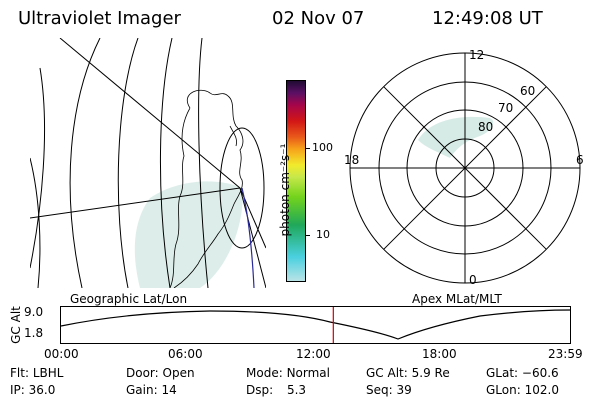 This screenshot has width=600, height=400. Describe the element at coordinates (322, 147) in the screenshot. I see `colorbar-tick-label: 100` at that location.